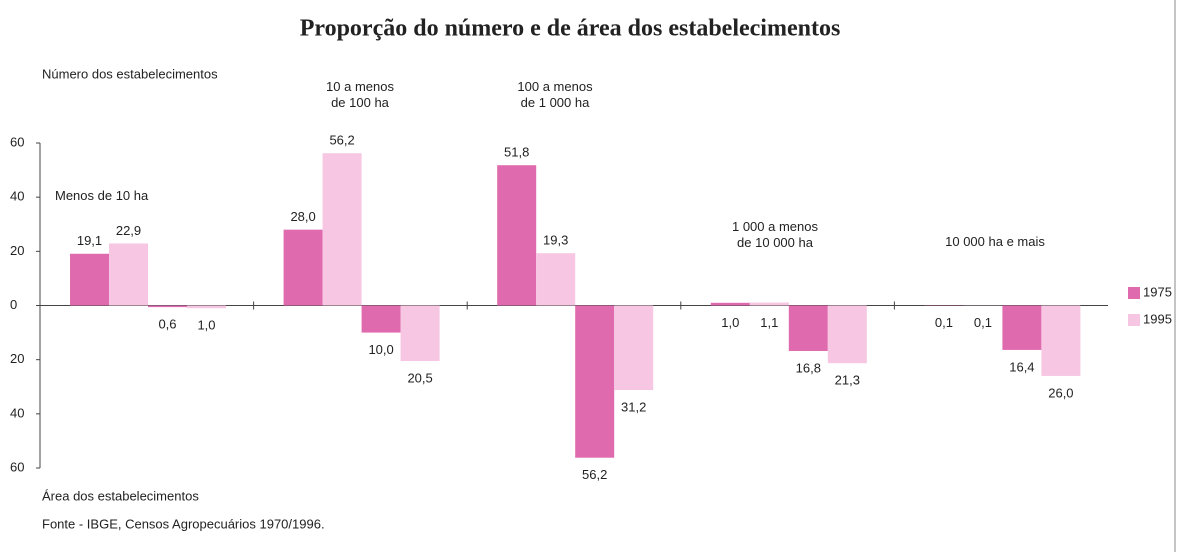 The image size is (1185, 552). I want to click on y-label-bottom: Área dos estabelecimentos, so click(120, 495).